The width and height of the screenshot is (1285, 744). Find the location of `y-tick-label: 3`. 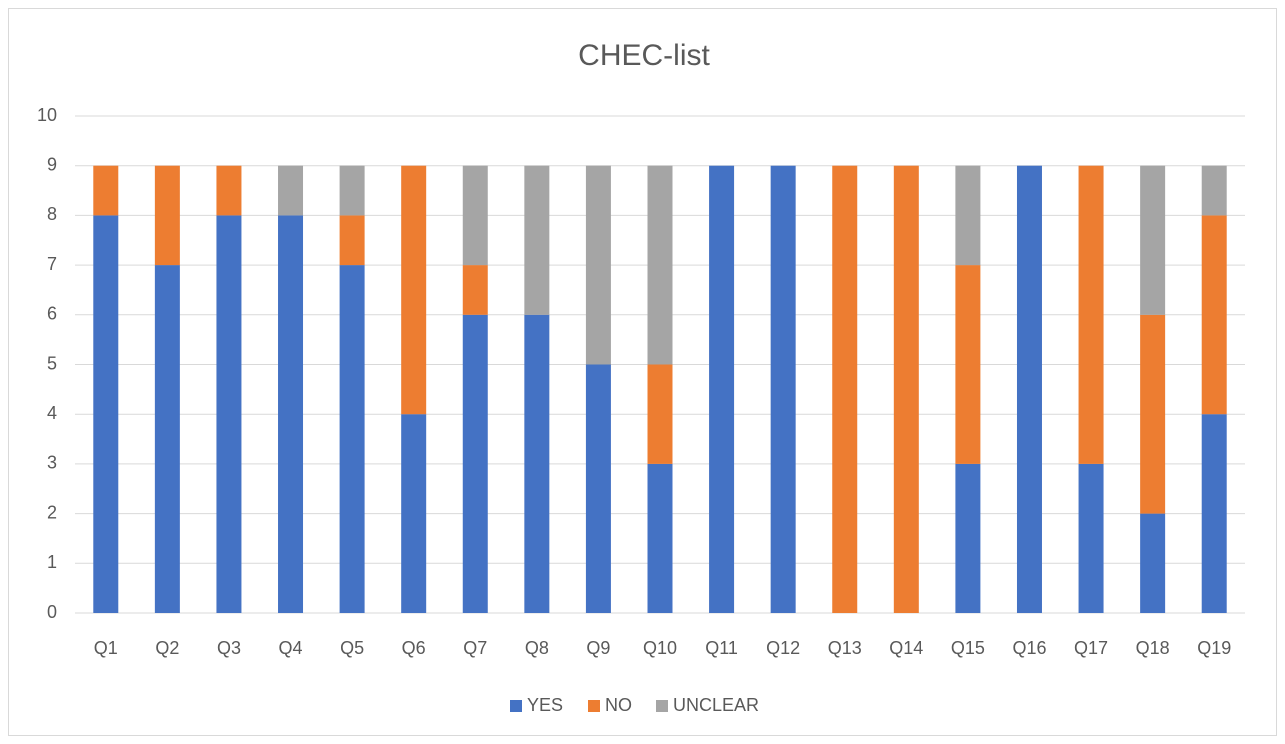

y-tick-label: 3 is located at coordinates (52, 463).